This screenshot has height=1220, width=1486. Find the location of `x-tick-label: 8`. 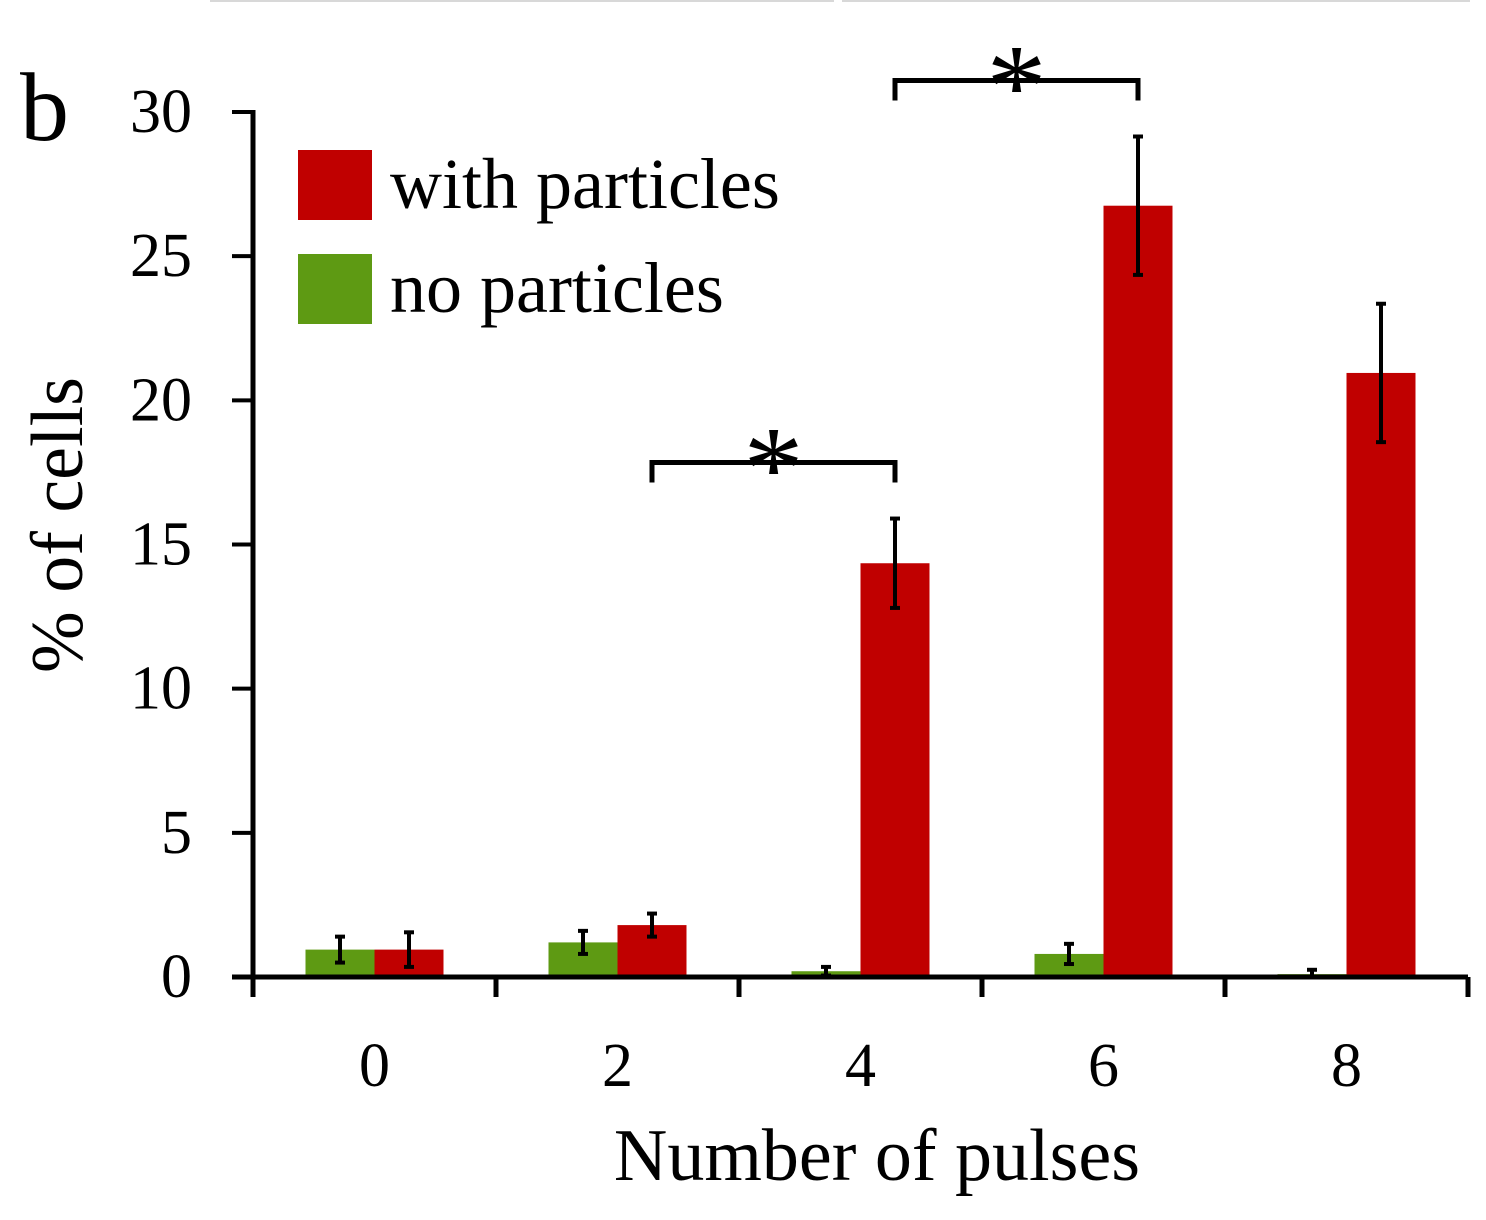

x-tick-label: 8 is located at coordinates (1346, 1066).